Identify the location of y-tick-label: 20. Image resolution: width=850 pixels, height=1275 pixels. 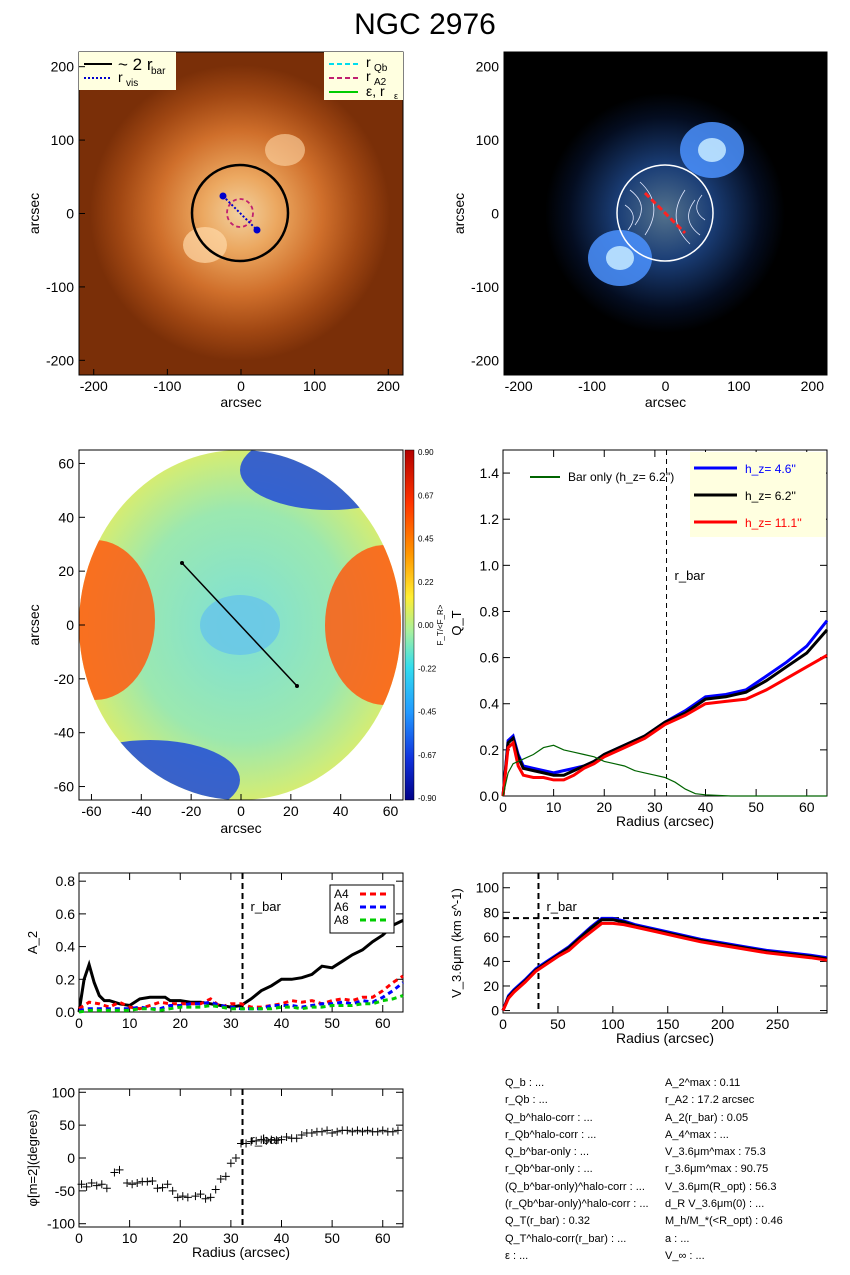
(491, 986).